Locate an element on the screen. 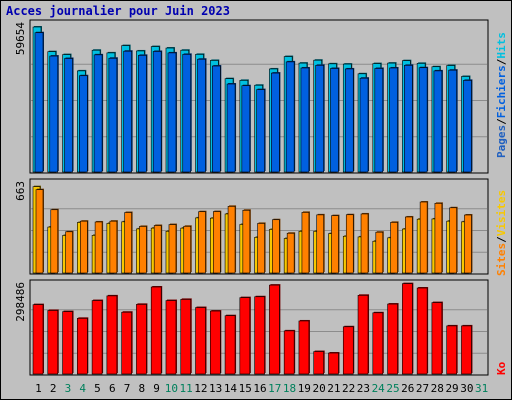  x-label-22: 22 is located at coordinates (348, 388).